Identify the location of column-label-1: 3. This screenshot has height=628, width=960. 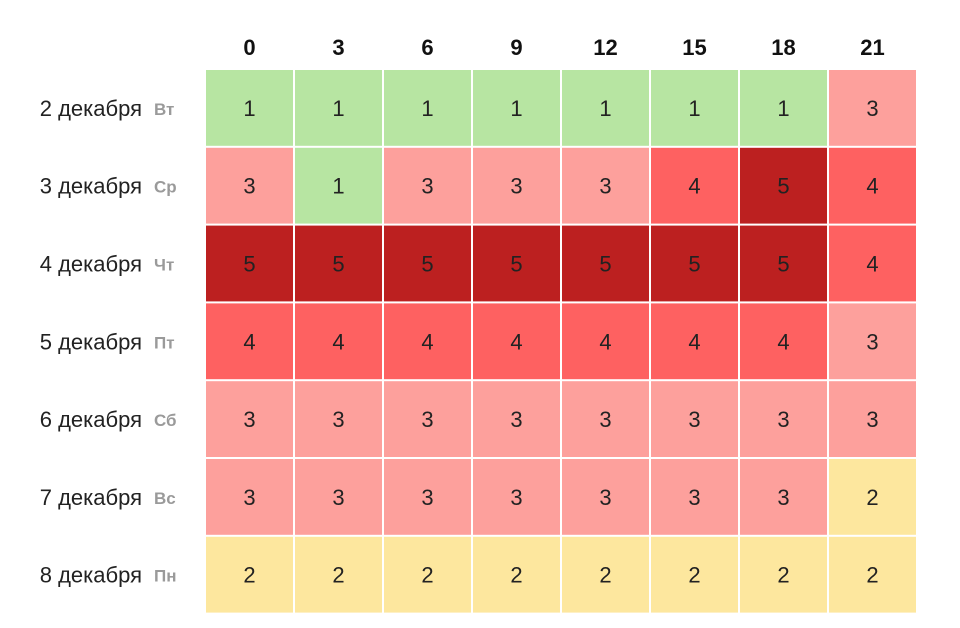
(338, 47).